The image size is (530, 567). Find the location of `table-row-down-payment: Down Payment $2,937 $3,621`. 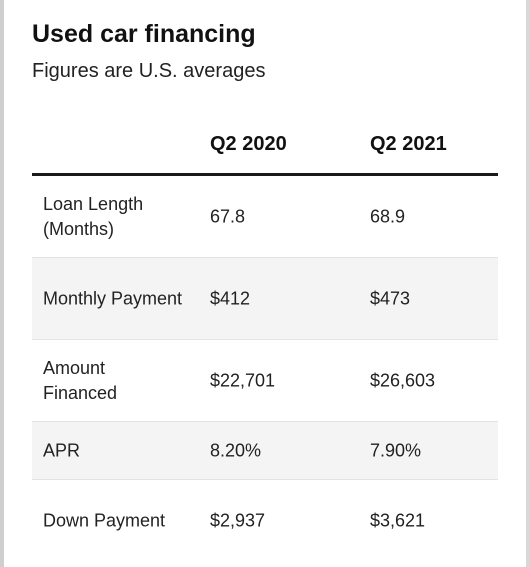

table-row-down-payment: Down Payment $2,937 $3,621 is located at coordinates (265, 520).